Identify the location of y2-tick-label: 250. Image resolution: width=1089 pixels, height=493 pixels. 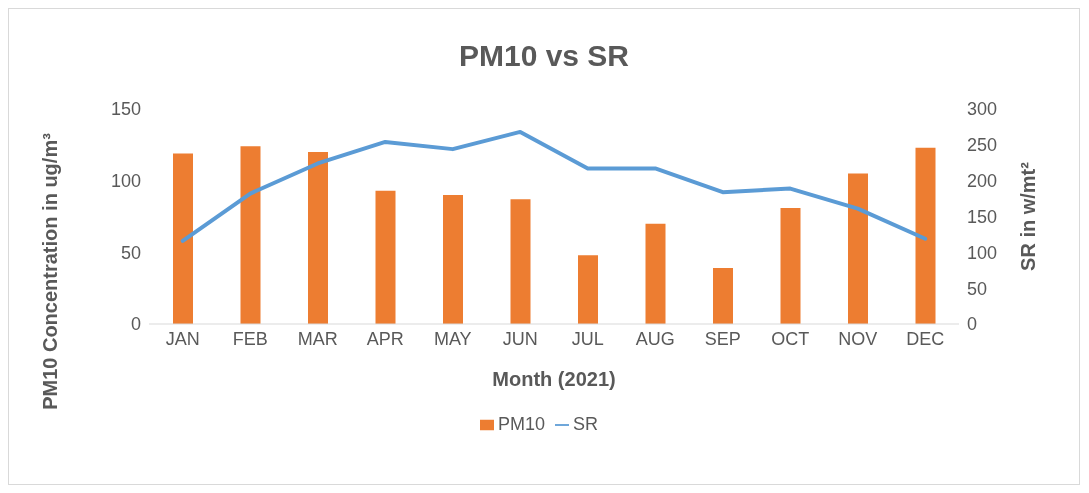
(982, 145).